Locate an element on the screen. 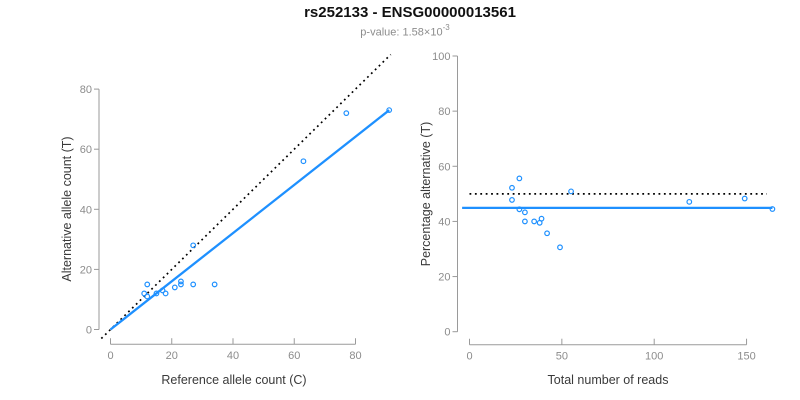  pvalue-exponent: -3 is located at coordinates (446, 27).